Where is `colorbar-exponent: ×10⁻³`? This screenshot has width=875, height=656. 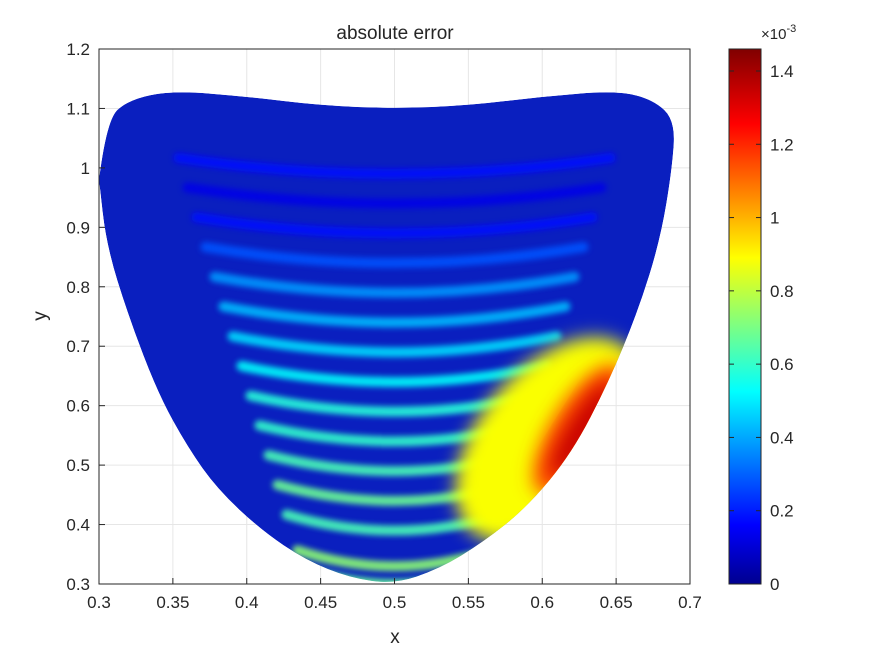 colorbar-exponent: ×10⁻³ is located at coordinates (778, 33).